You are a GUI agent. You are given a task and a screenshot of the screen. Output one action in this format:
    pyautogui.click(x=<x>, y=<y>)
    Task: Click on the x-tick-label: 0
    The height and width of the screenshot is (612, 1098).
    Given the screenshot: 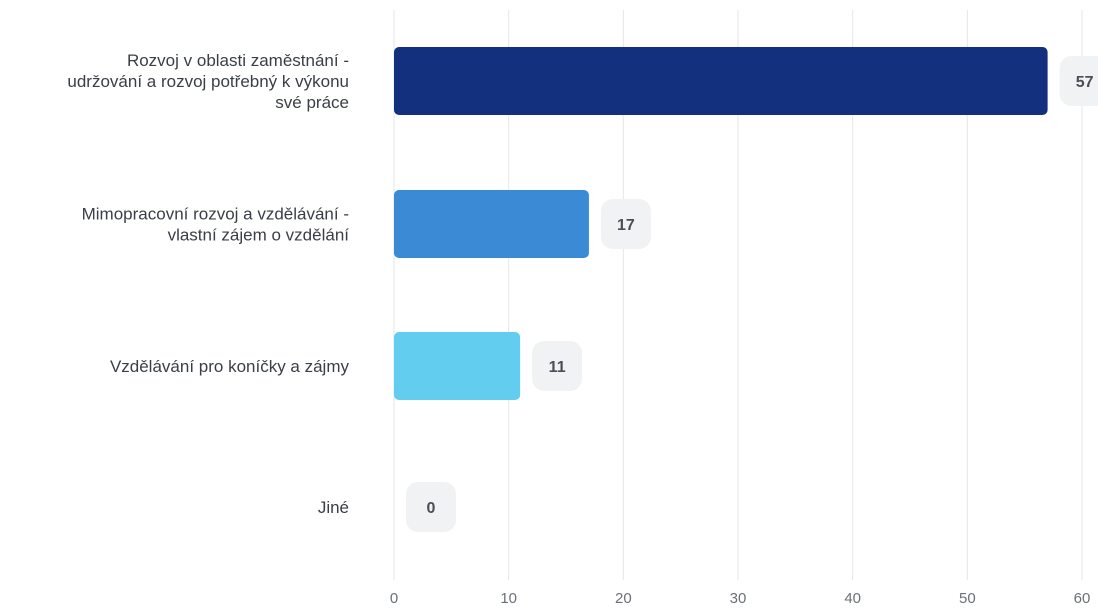 What is the action you would take?
    pyautogui.click(x=394, y=598)
    